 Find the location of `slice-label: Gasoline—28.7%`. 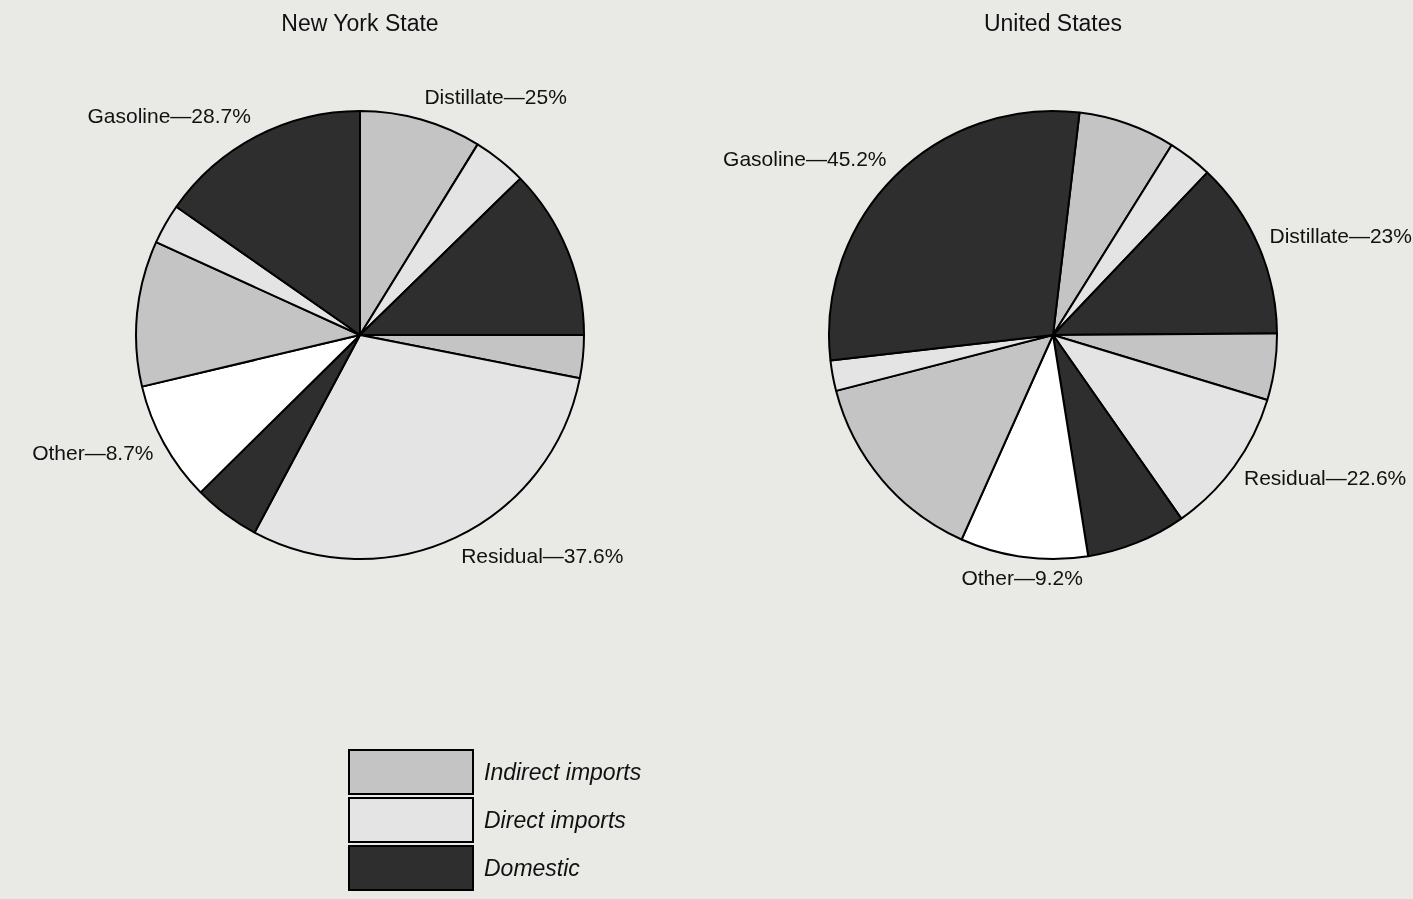

slice-label: Gasoline—28.7% is located at coordinates (169, 115).